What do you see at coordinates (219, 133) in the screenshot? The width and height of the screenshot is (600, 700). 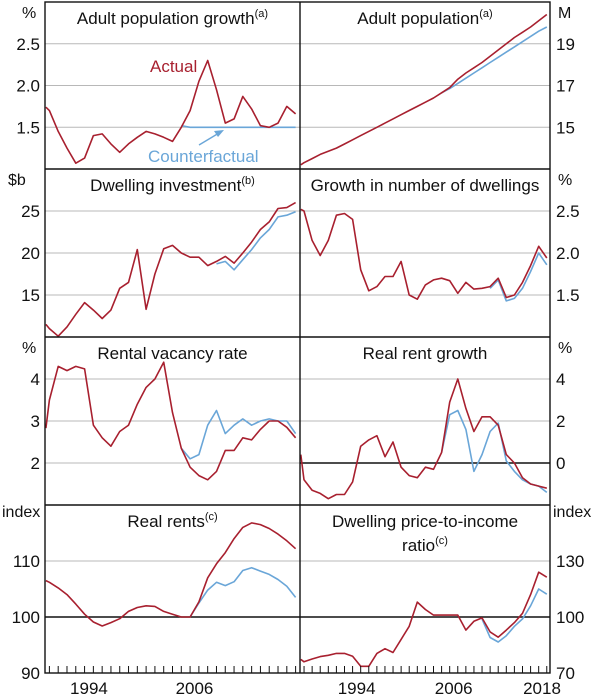 I see `annotation-arrow-icon` at bounding box center [219, 133].